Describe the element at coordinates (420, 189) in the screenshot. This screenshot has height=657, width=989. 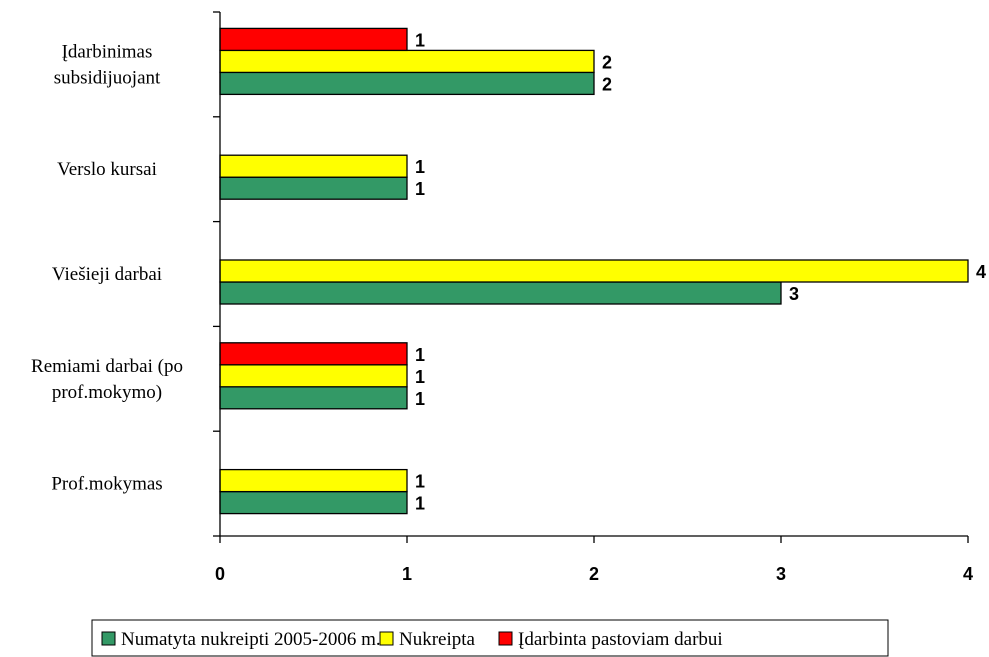
I see `data-label-1-0: 1` at that location.